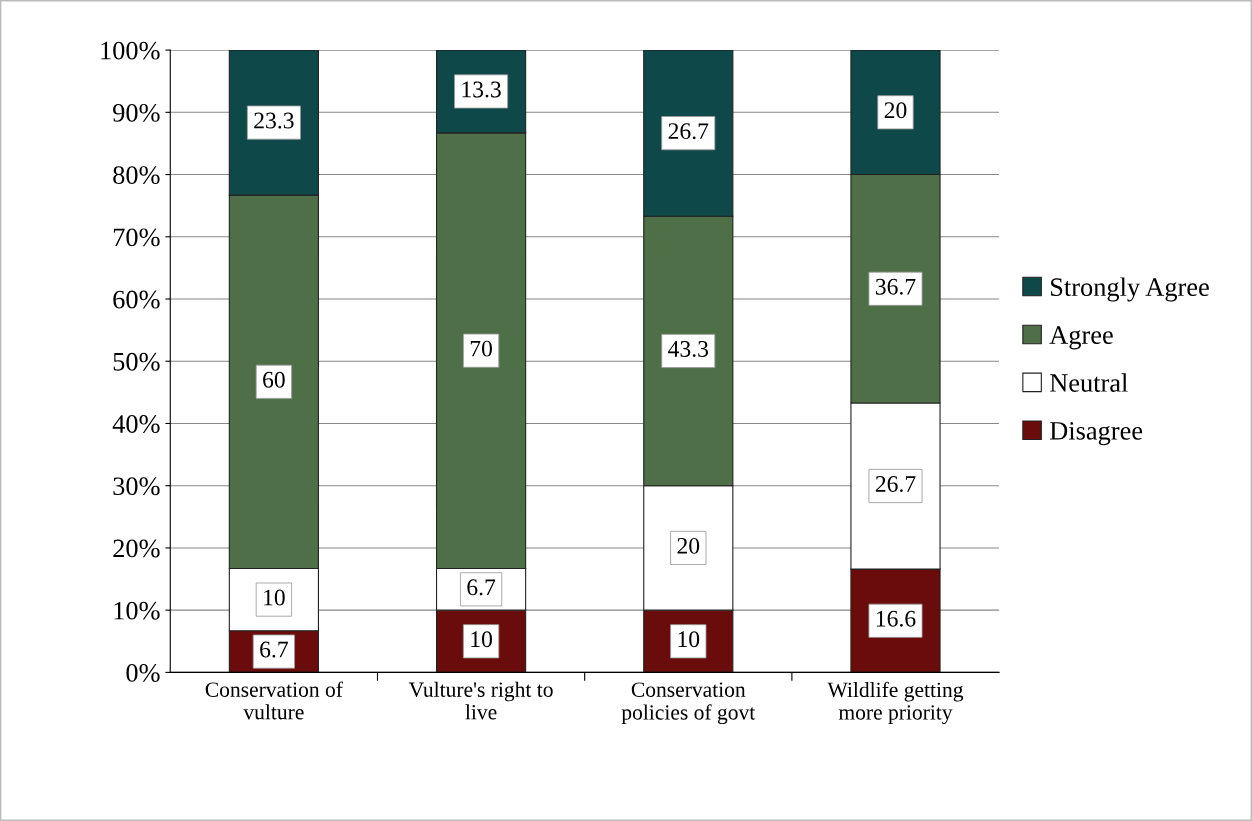  I want to click on x-tick-label: Conservation policies of govt, so click(688, 703).